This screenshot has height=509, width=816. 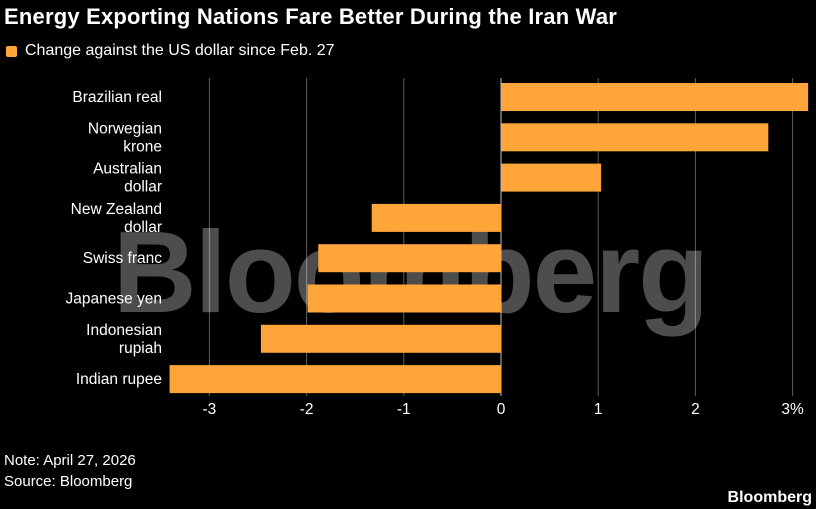 I want to click on x-tick-label: 2, so click(x=695, y=409).